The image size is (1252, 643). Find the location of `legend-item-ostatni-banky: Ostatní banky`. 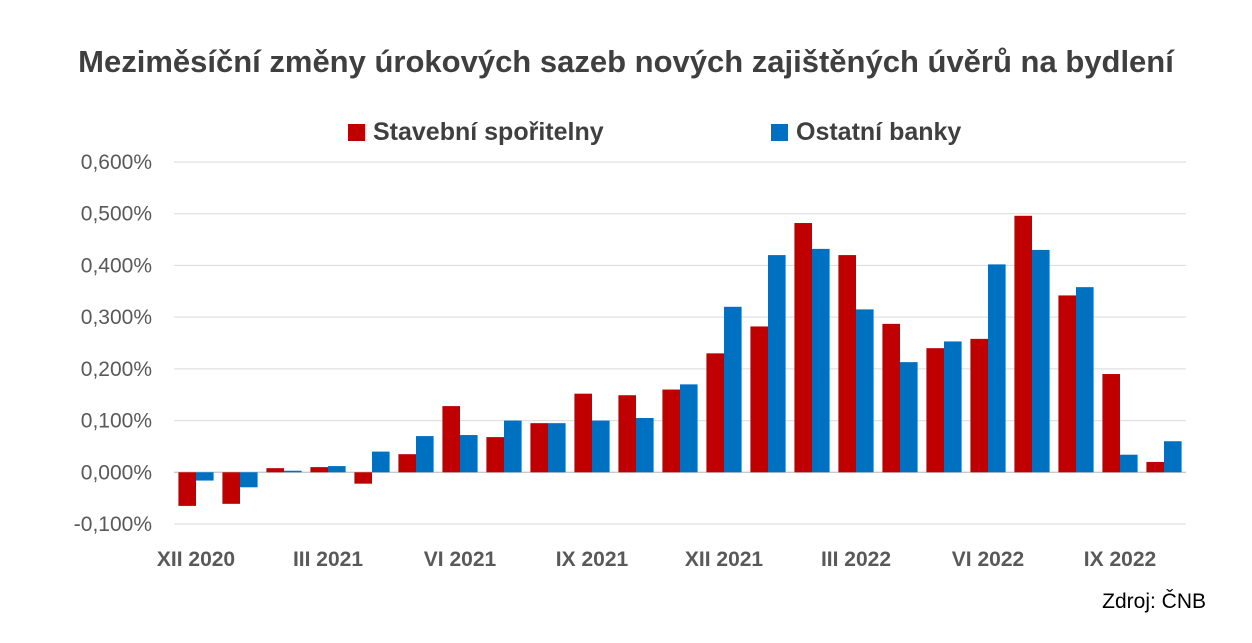

legend-item-ostatni-banky: Ostatní banky is located at coordinates (866, 132).